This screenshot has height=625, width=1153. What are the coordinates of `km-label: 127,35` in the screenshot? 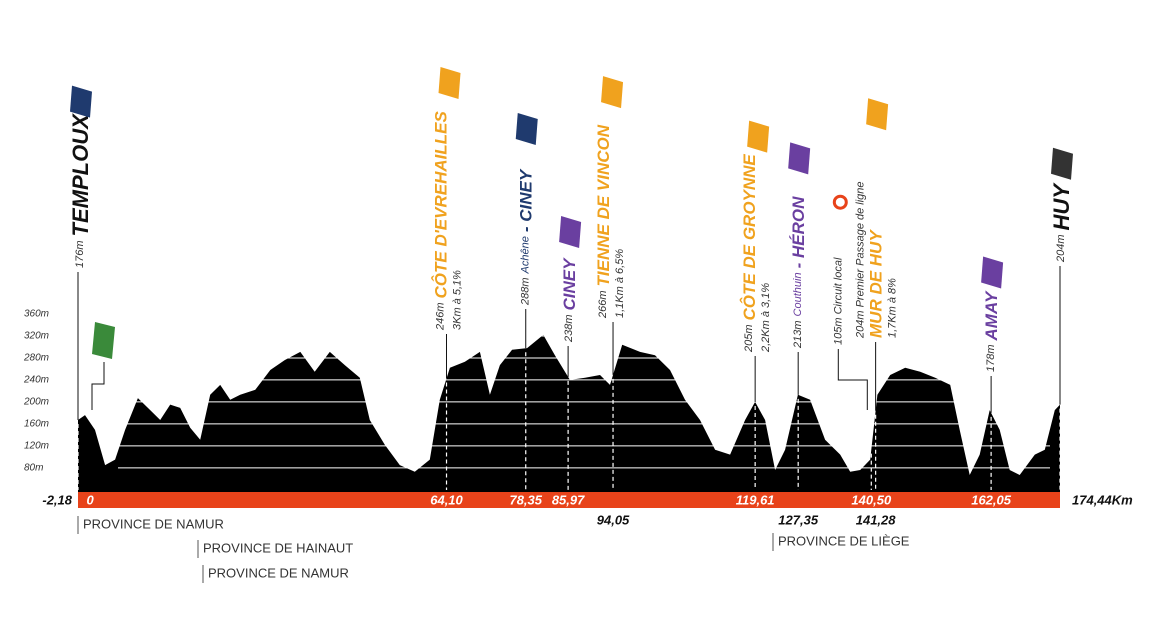 It's located at (798, 520).